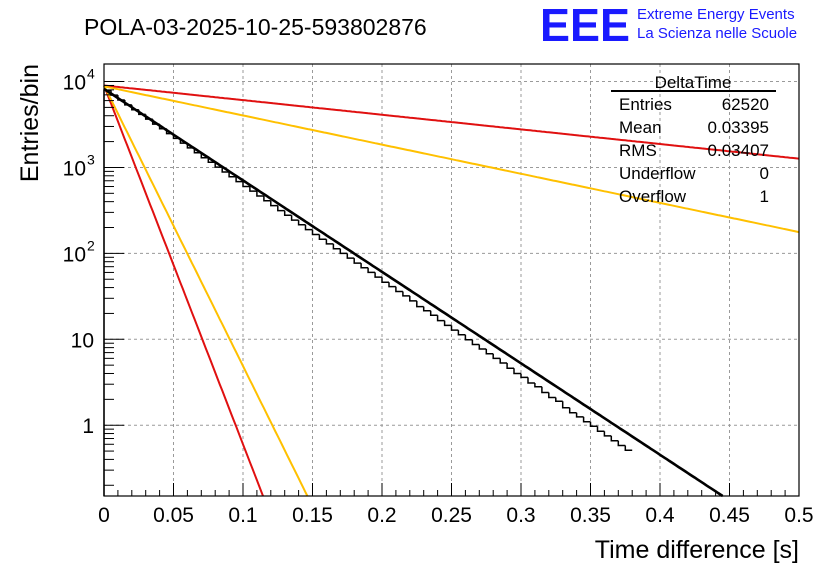 Image resolution: width=836 pixels, height=572 pixels. I want to click on x-tick-label: 0, so click(104, 515).